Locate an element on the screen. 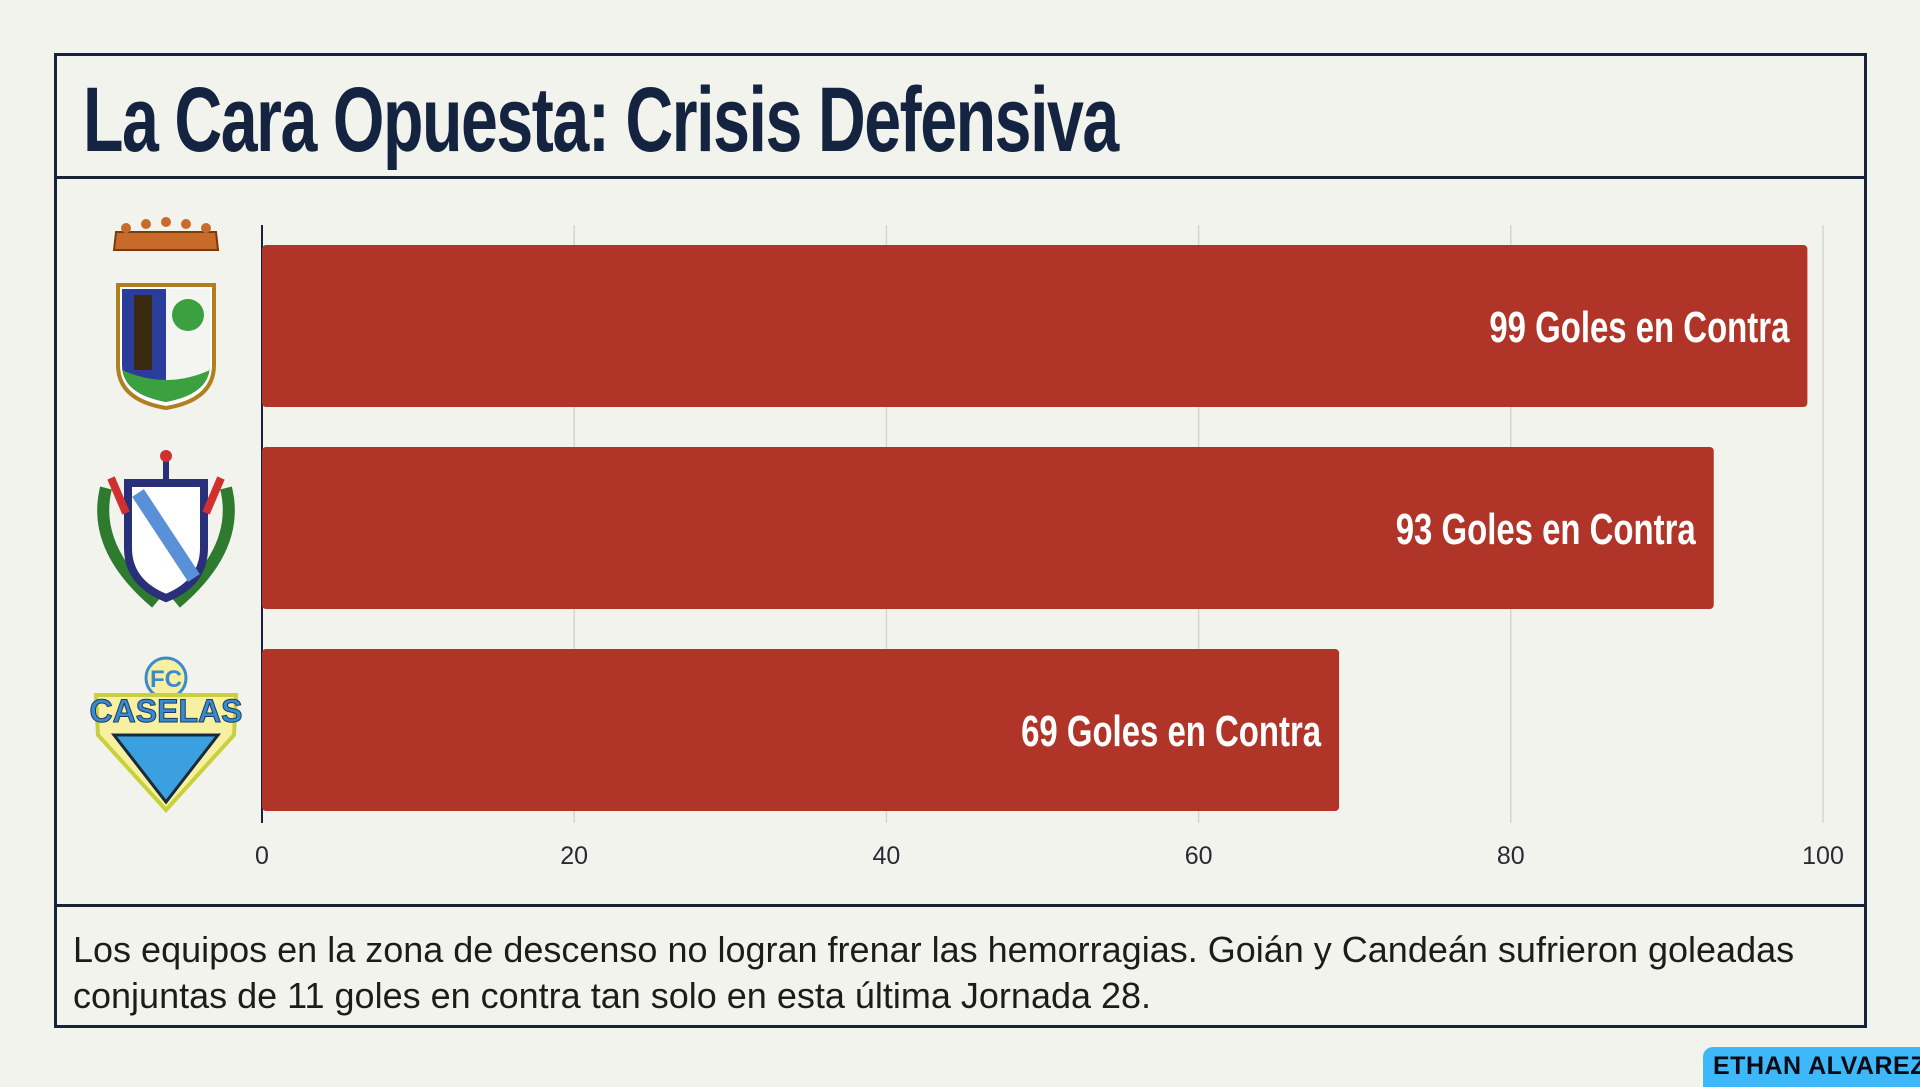 This screenshot has height=1087, width=1920. x-tick-label: 100 is located at coordinates (1823, 856).